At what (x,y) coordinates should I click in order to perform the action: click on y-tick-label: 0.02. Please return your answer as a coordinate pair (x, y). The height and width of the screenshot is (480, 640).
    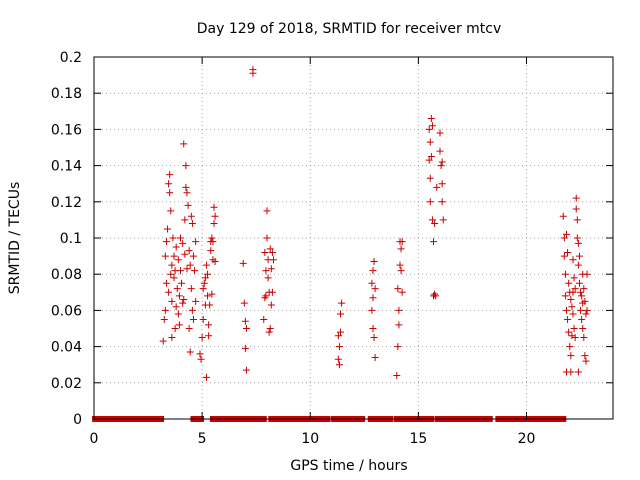
    Looking at the image, I should click on (66, 384).